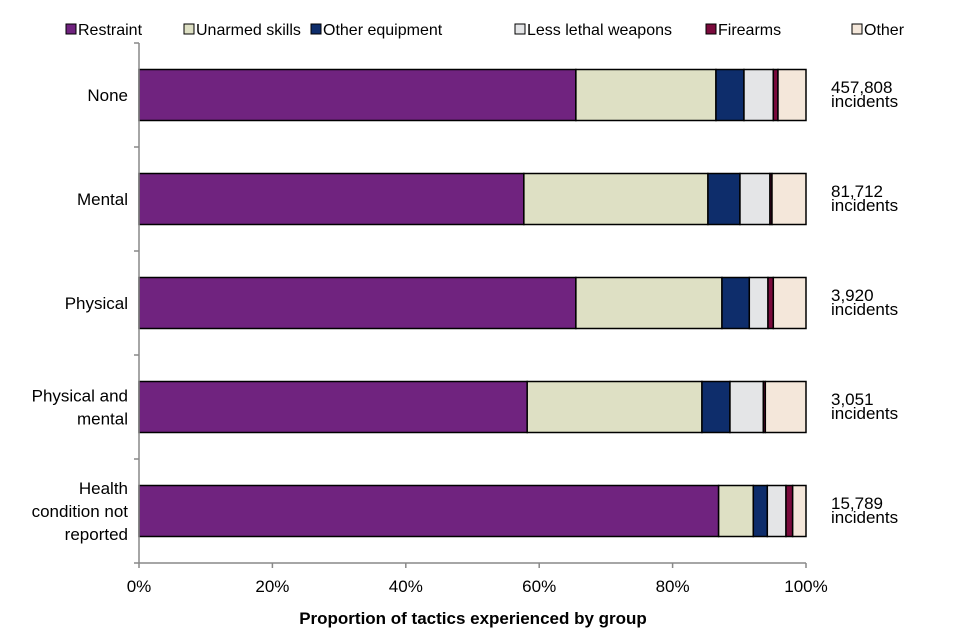  I want to click on legend-label: Unarmed skills, so click(248, 30).